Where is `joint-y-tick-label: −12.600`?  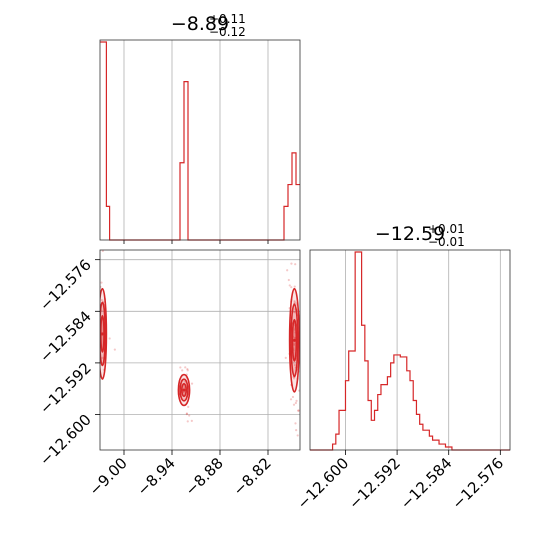
joint-y-tick-label: −12.600 is located at coordinates (65, 440).